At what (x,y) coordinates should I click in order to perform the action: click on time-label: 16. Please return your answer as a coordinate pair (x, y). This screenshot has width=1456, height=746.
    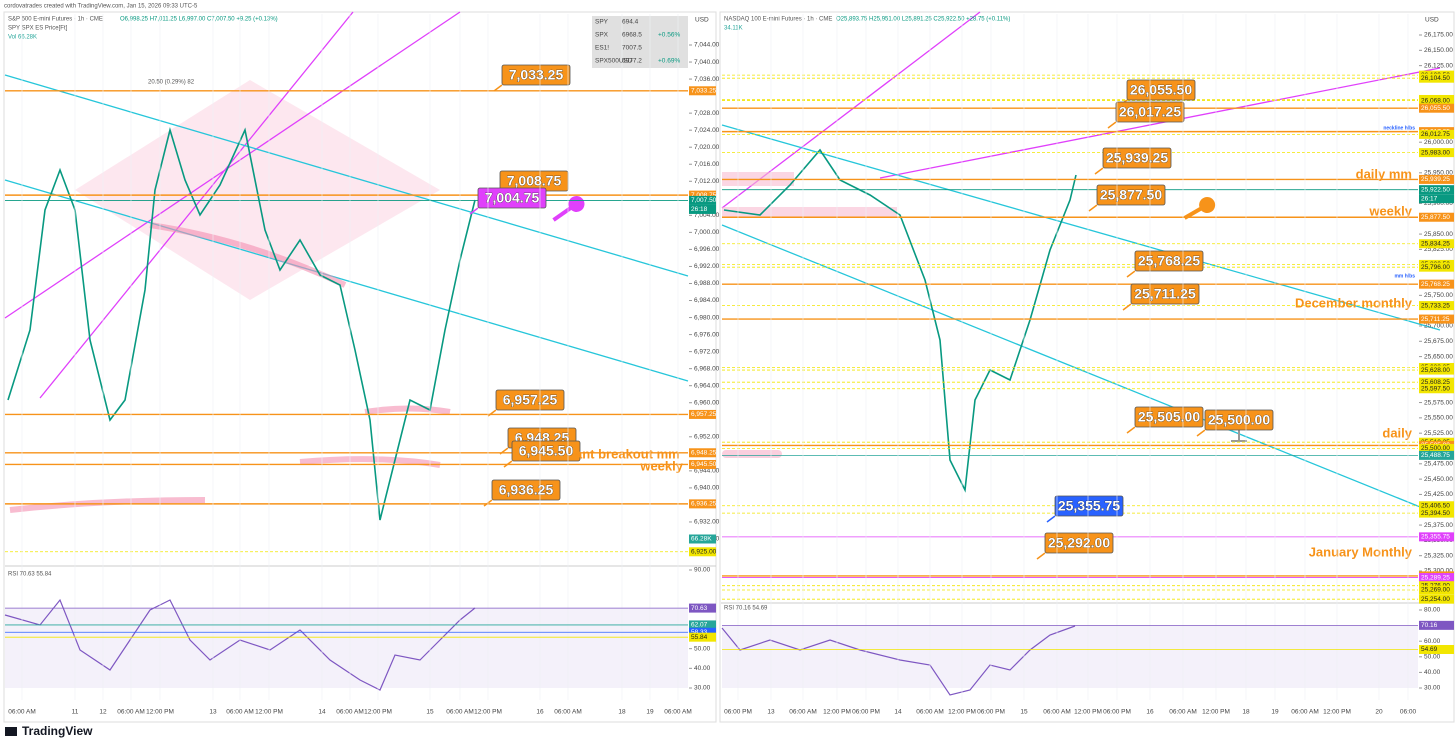
    Looking at the image, I should click on (540, 712).